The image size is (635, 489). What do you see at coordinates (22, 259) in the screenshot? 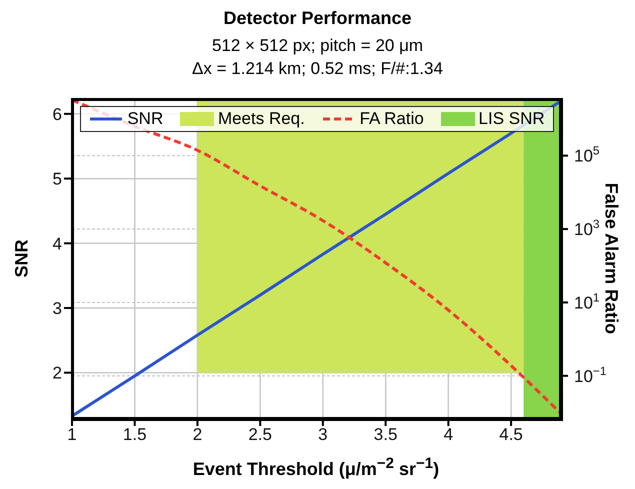
I see `y-axis-title: SNR` at bounding box center [22, 259].